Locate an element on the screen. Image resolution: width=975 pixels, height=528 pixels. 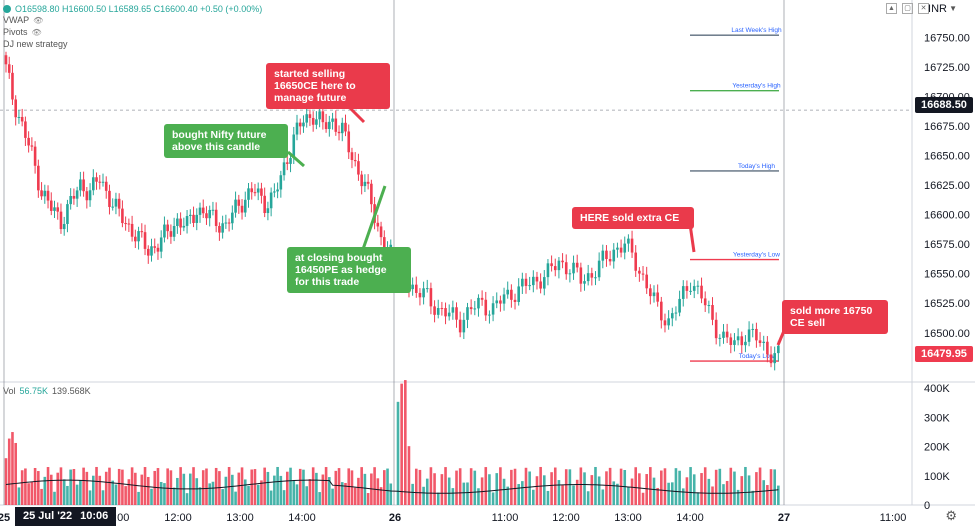
chevron-down-icon: ▼ is located at coordinates (953, 8).